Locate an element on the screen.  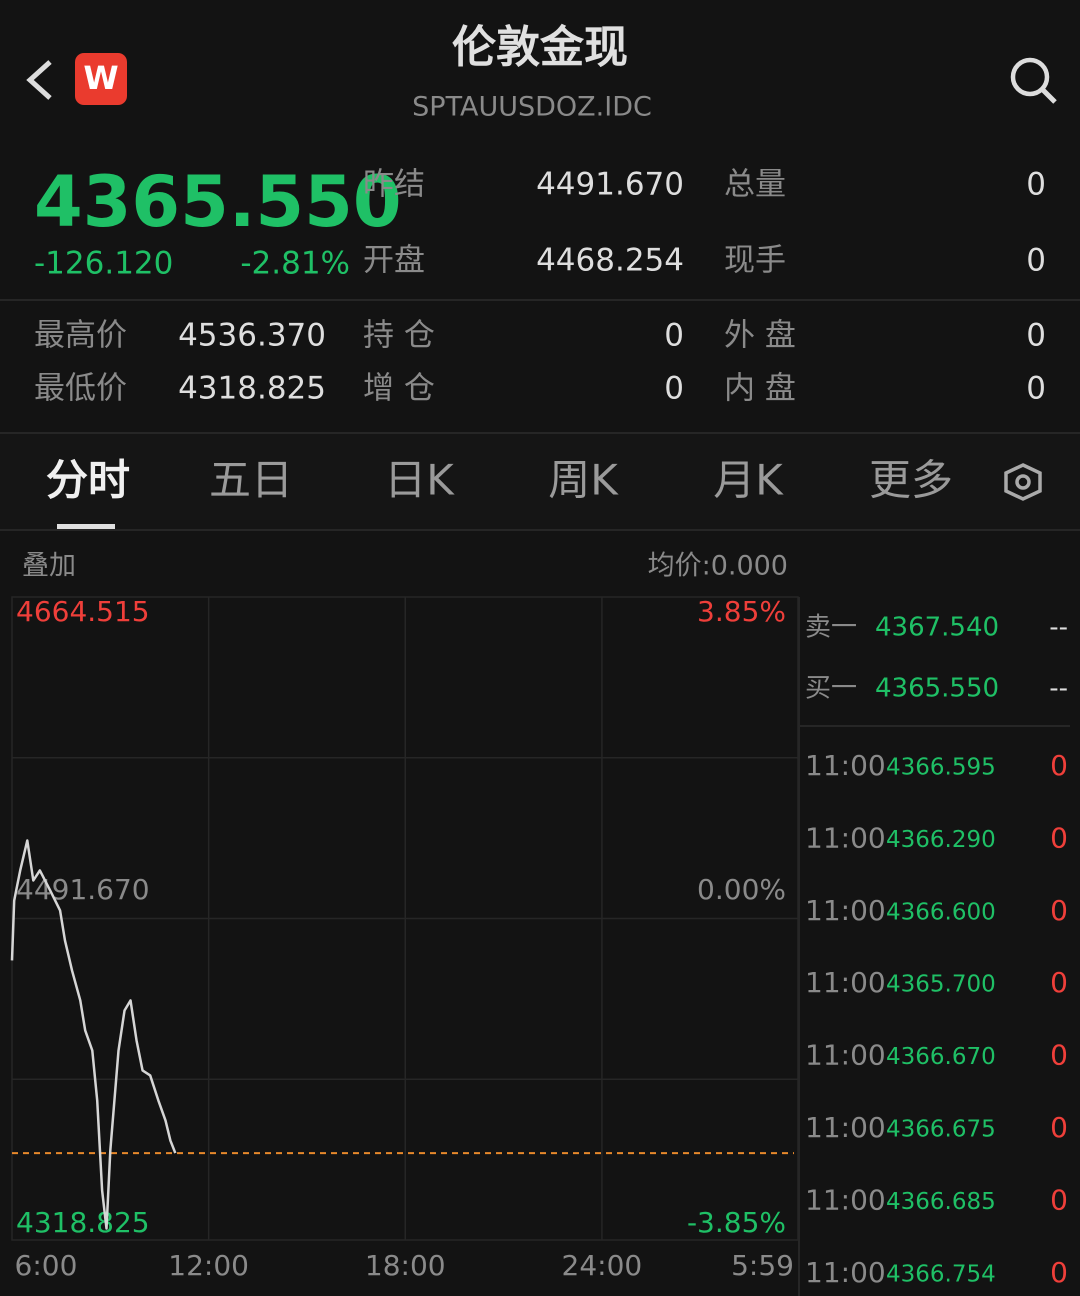
y2-tick-label: 0.00% is located at coordinates (741, 889).